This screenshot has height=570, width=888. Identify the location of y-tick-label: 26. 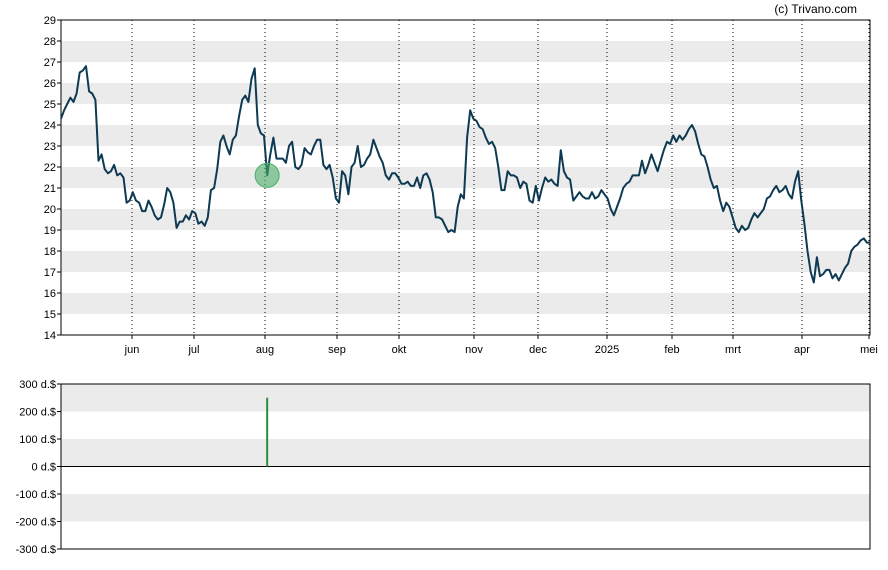
(50, 84).